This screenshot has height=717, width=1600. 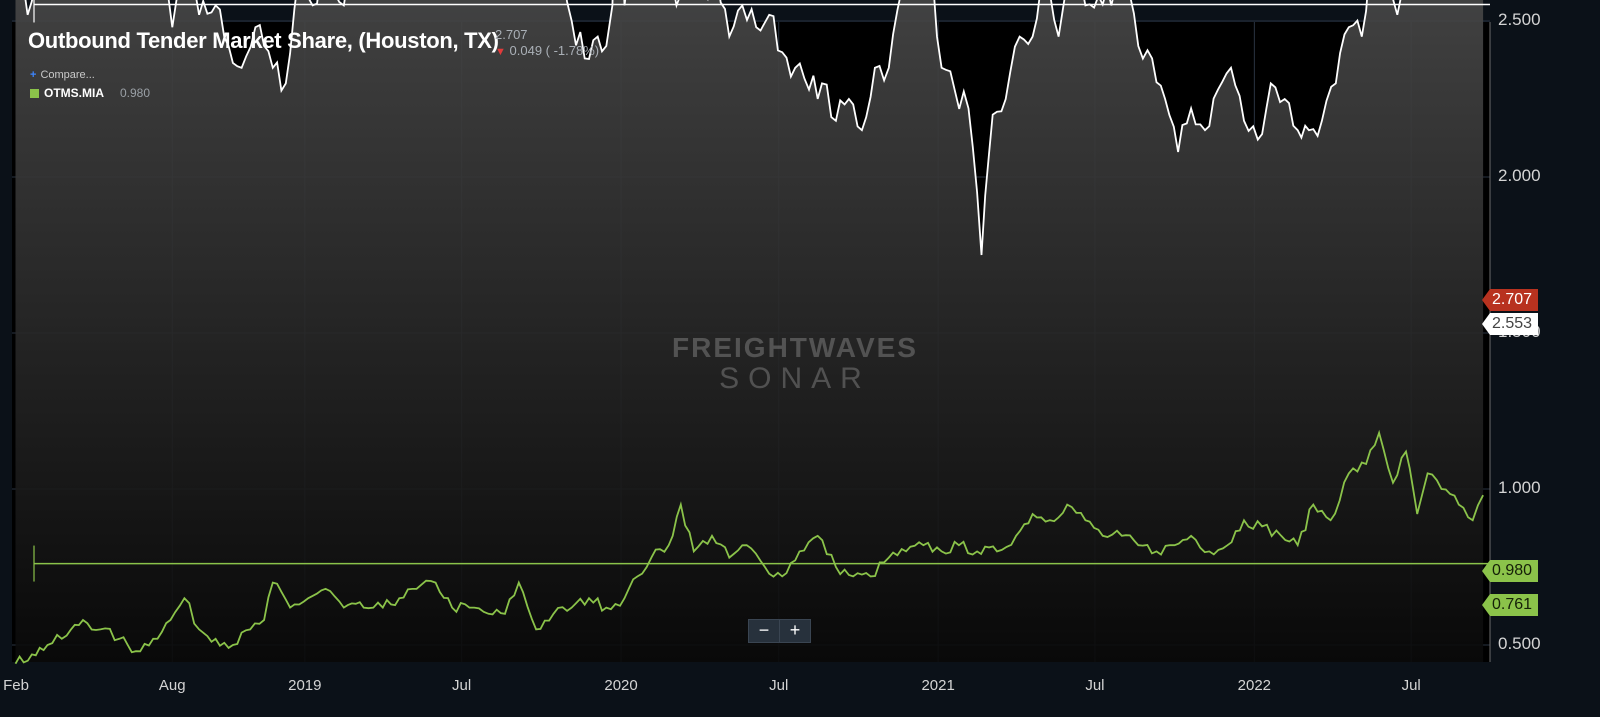 I want to click on plus-icon: +, so click(x=33, y=75).